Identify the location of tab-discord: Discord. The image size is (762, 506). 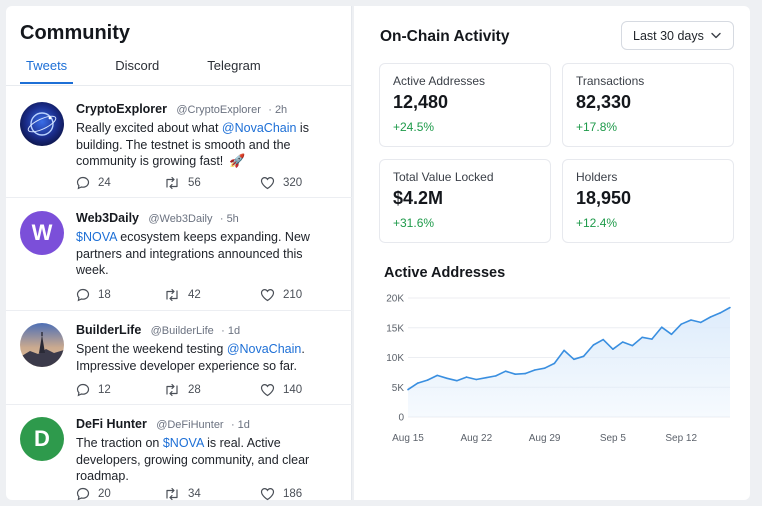
(137, 65).